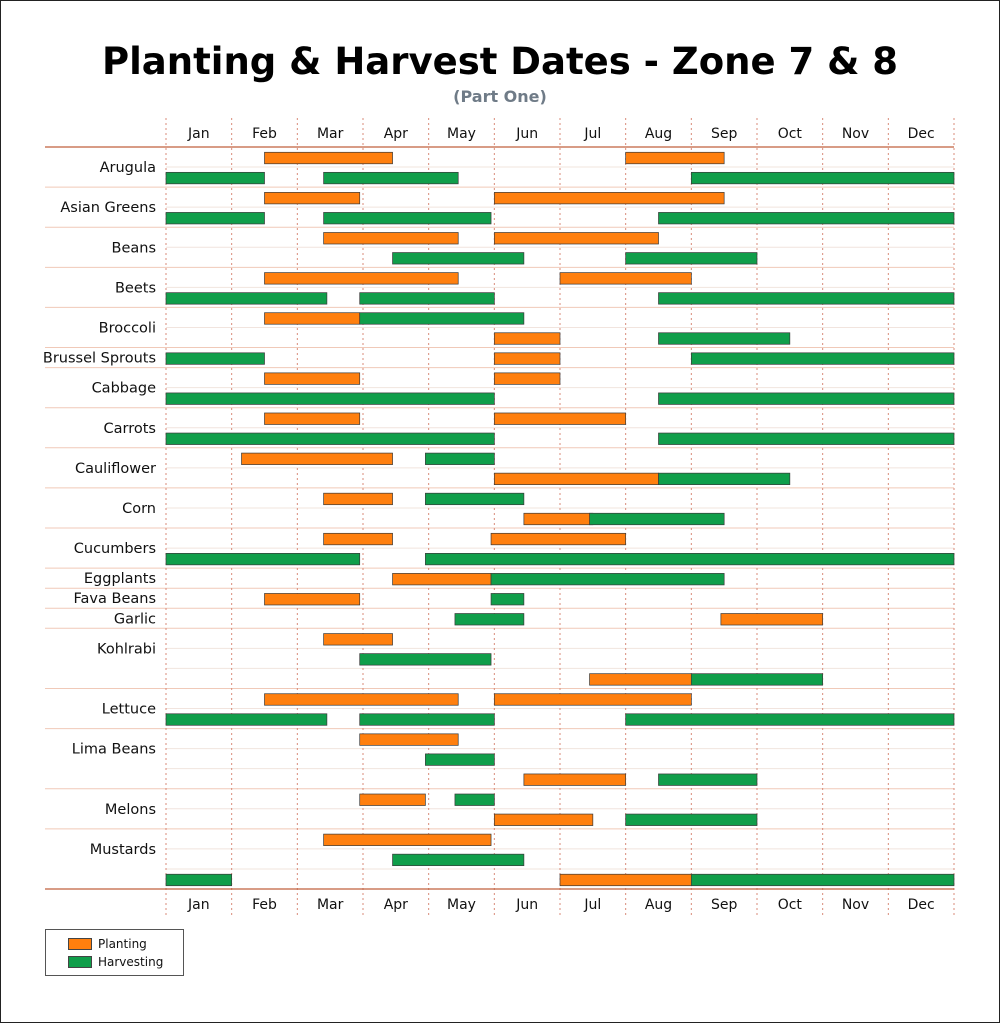  Describe the element at coordinates (855, 905) in the screenshot. I see `month-label-bottom: Nov` at that location.